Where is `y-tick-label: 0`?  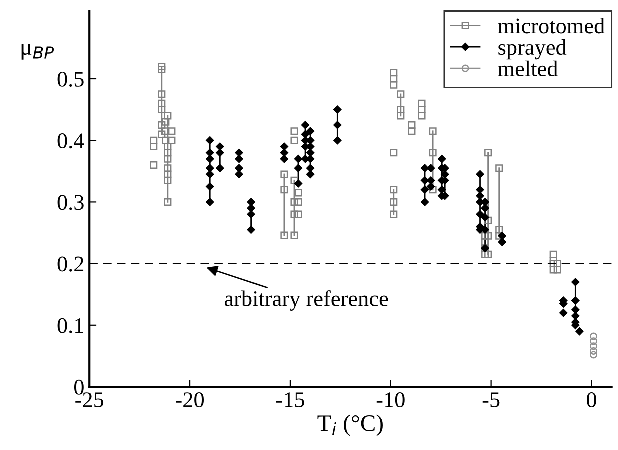
y-tick-label: 0 is located at coordinates (79, 387).